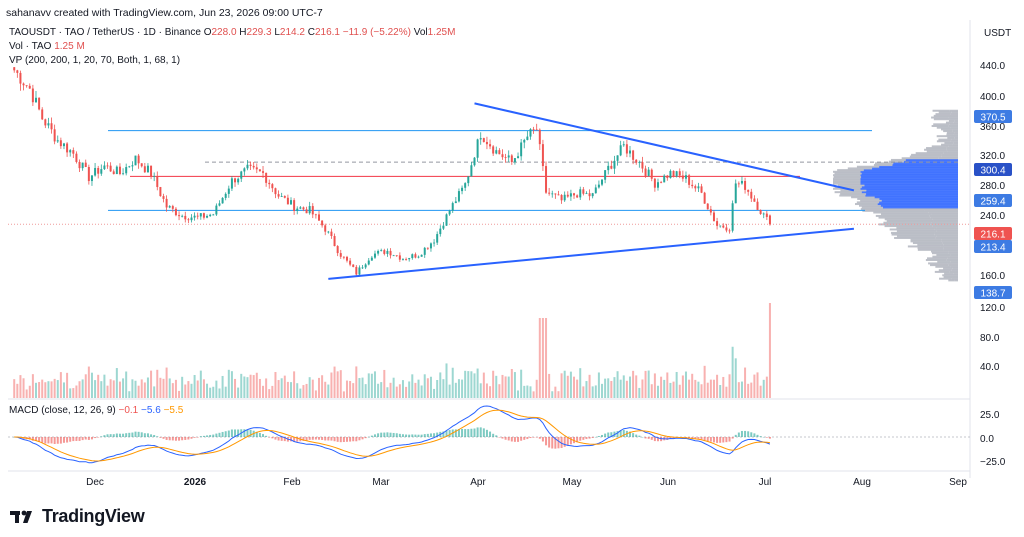 The image size is (1024, 537). Describe the element at coordinates (96, 410) in the screenshot. I see `macd-legend: MACD (close, 12, 26, 9) −0.1 −5.6 −5.5` at that location.